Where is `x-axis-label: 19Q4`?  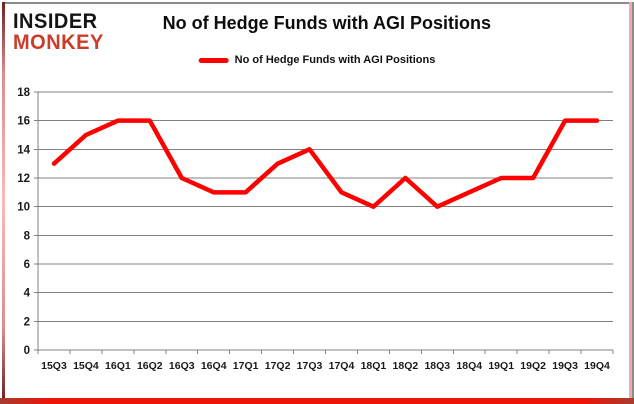
x-axis-label: 19Q4 is located at coordinates (597, 366).